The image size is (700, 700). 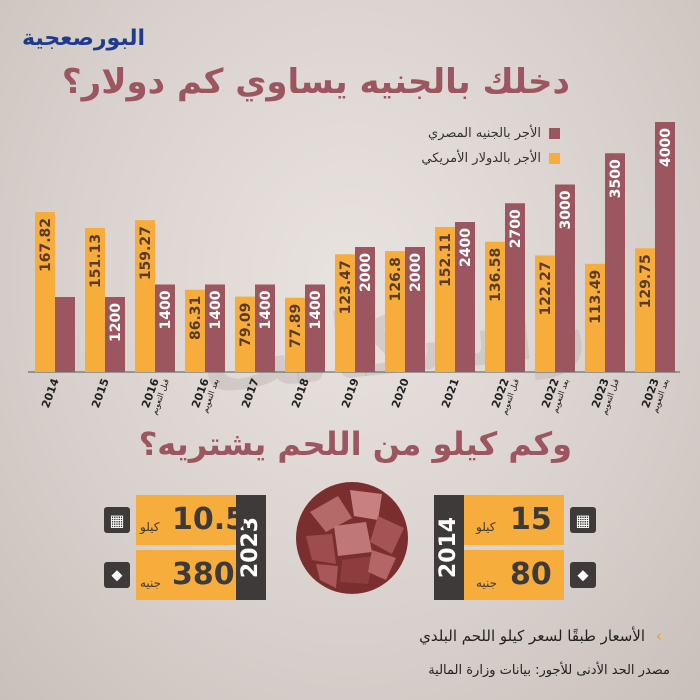 I want to click on bar-egp-label-3: 1400, so click(x=216, y=309).